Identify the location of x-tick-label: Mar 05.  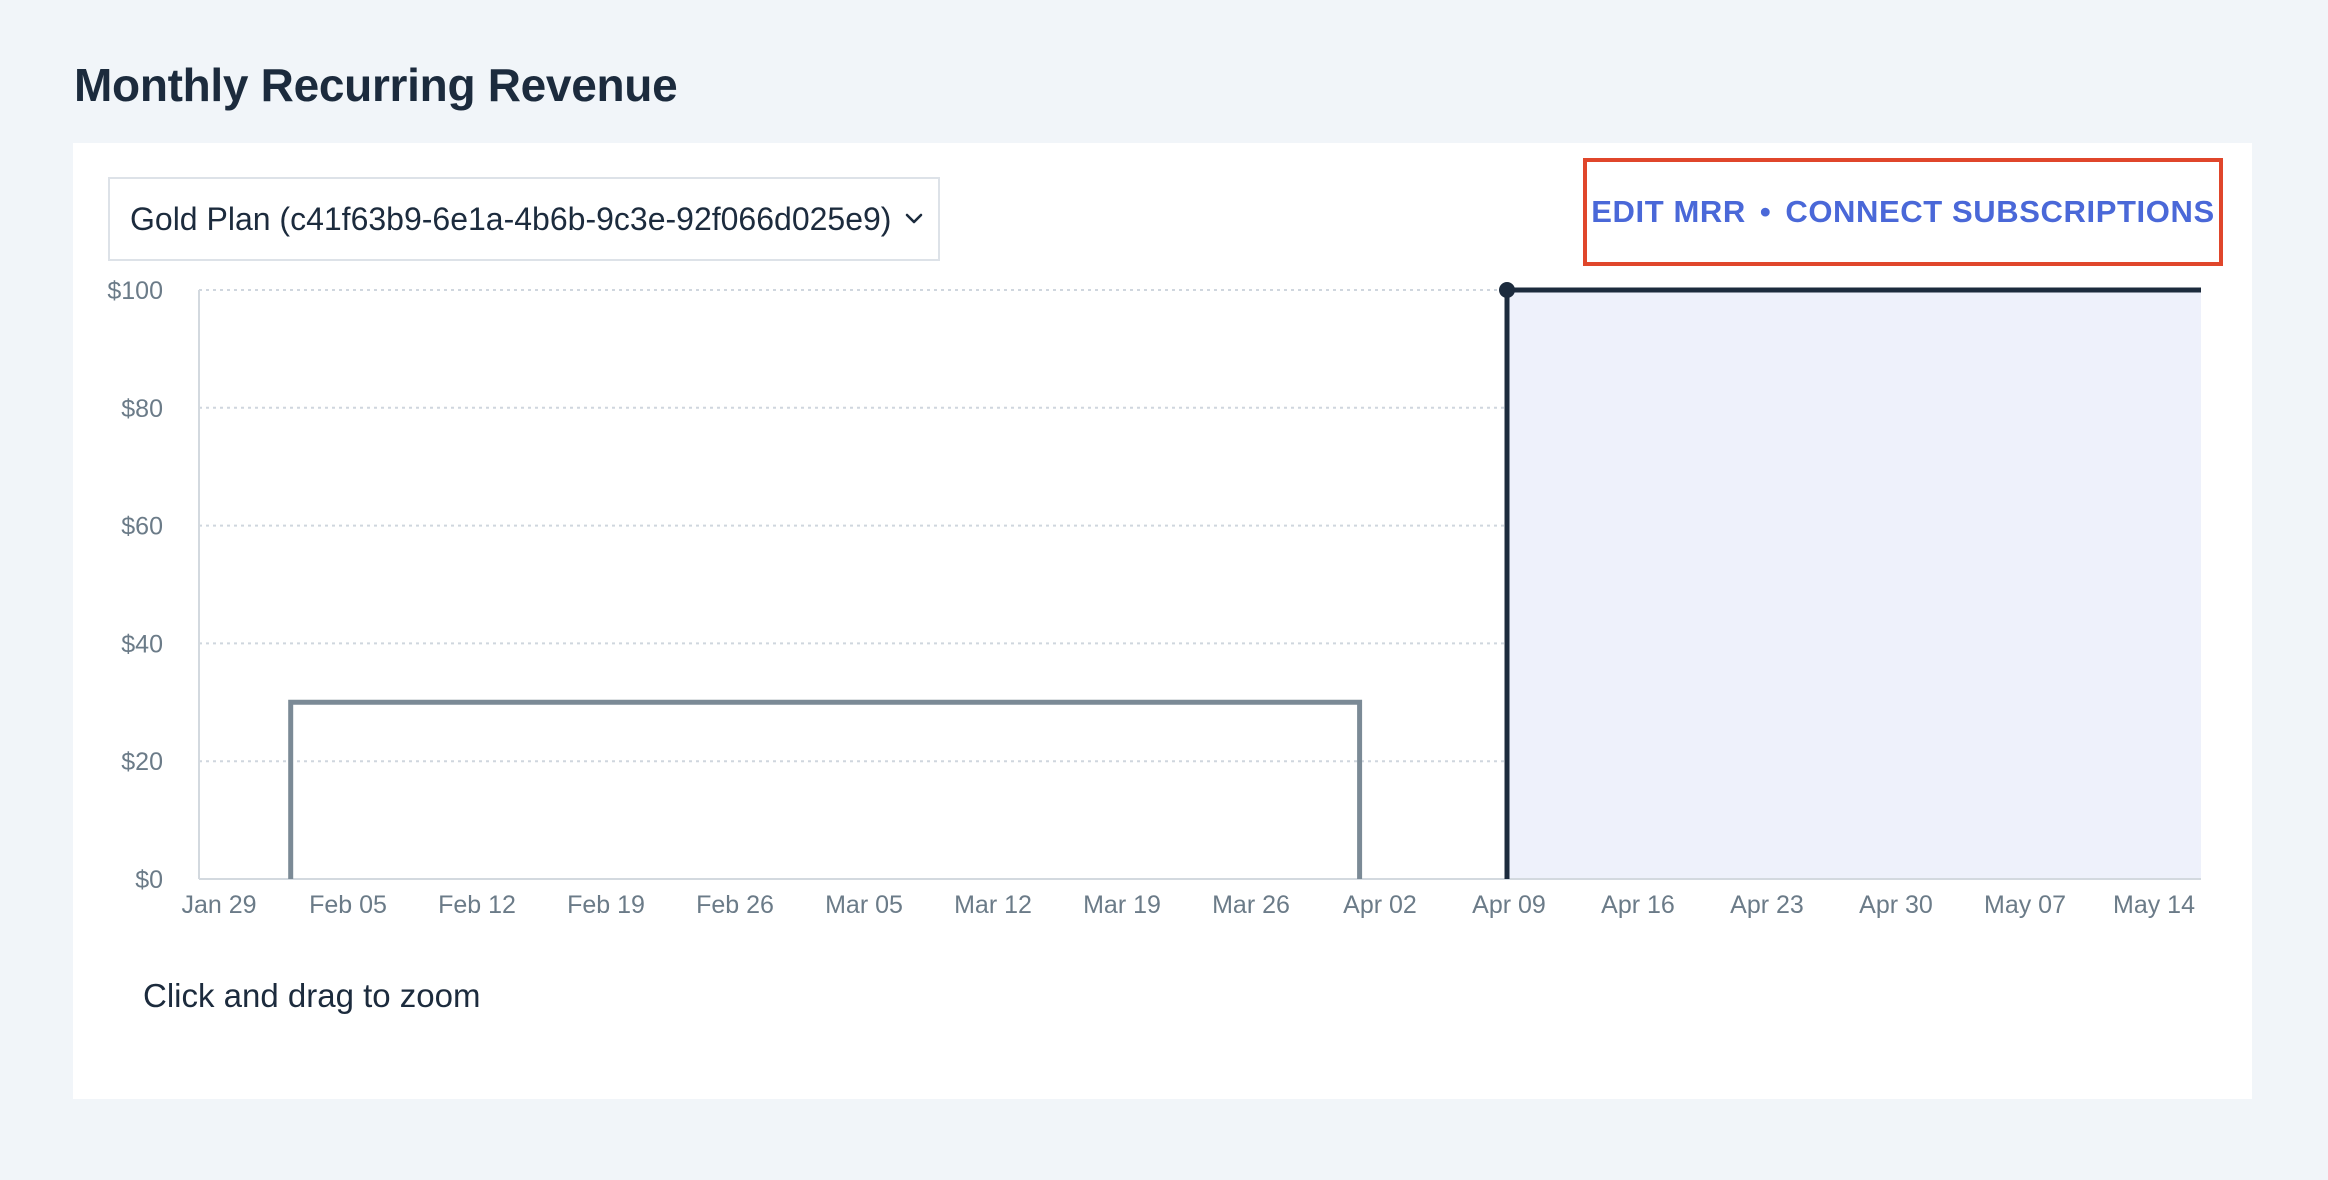
(864, 905).